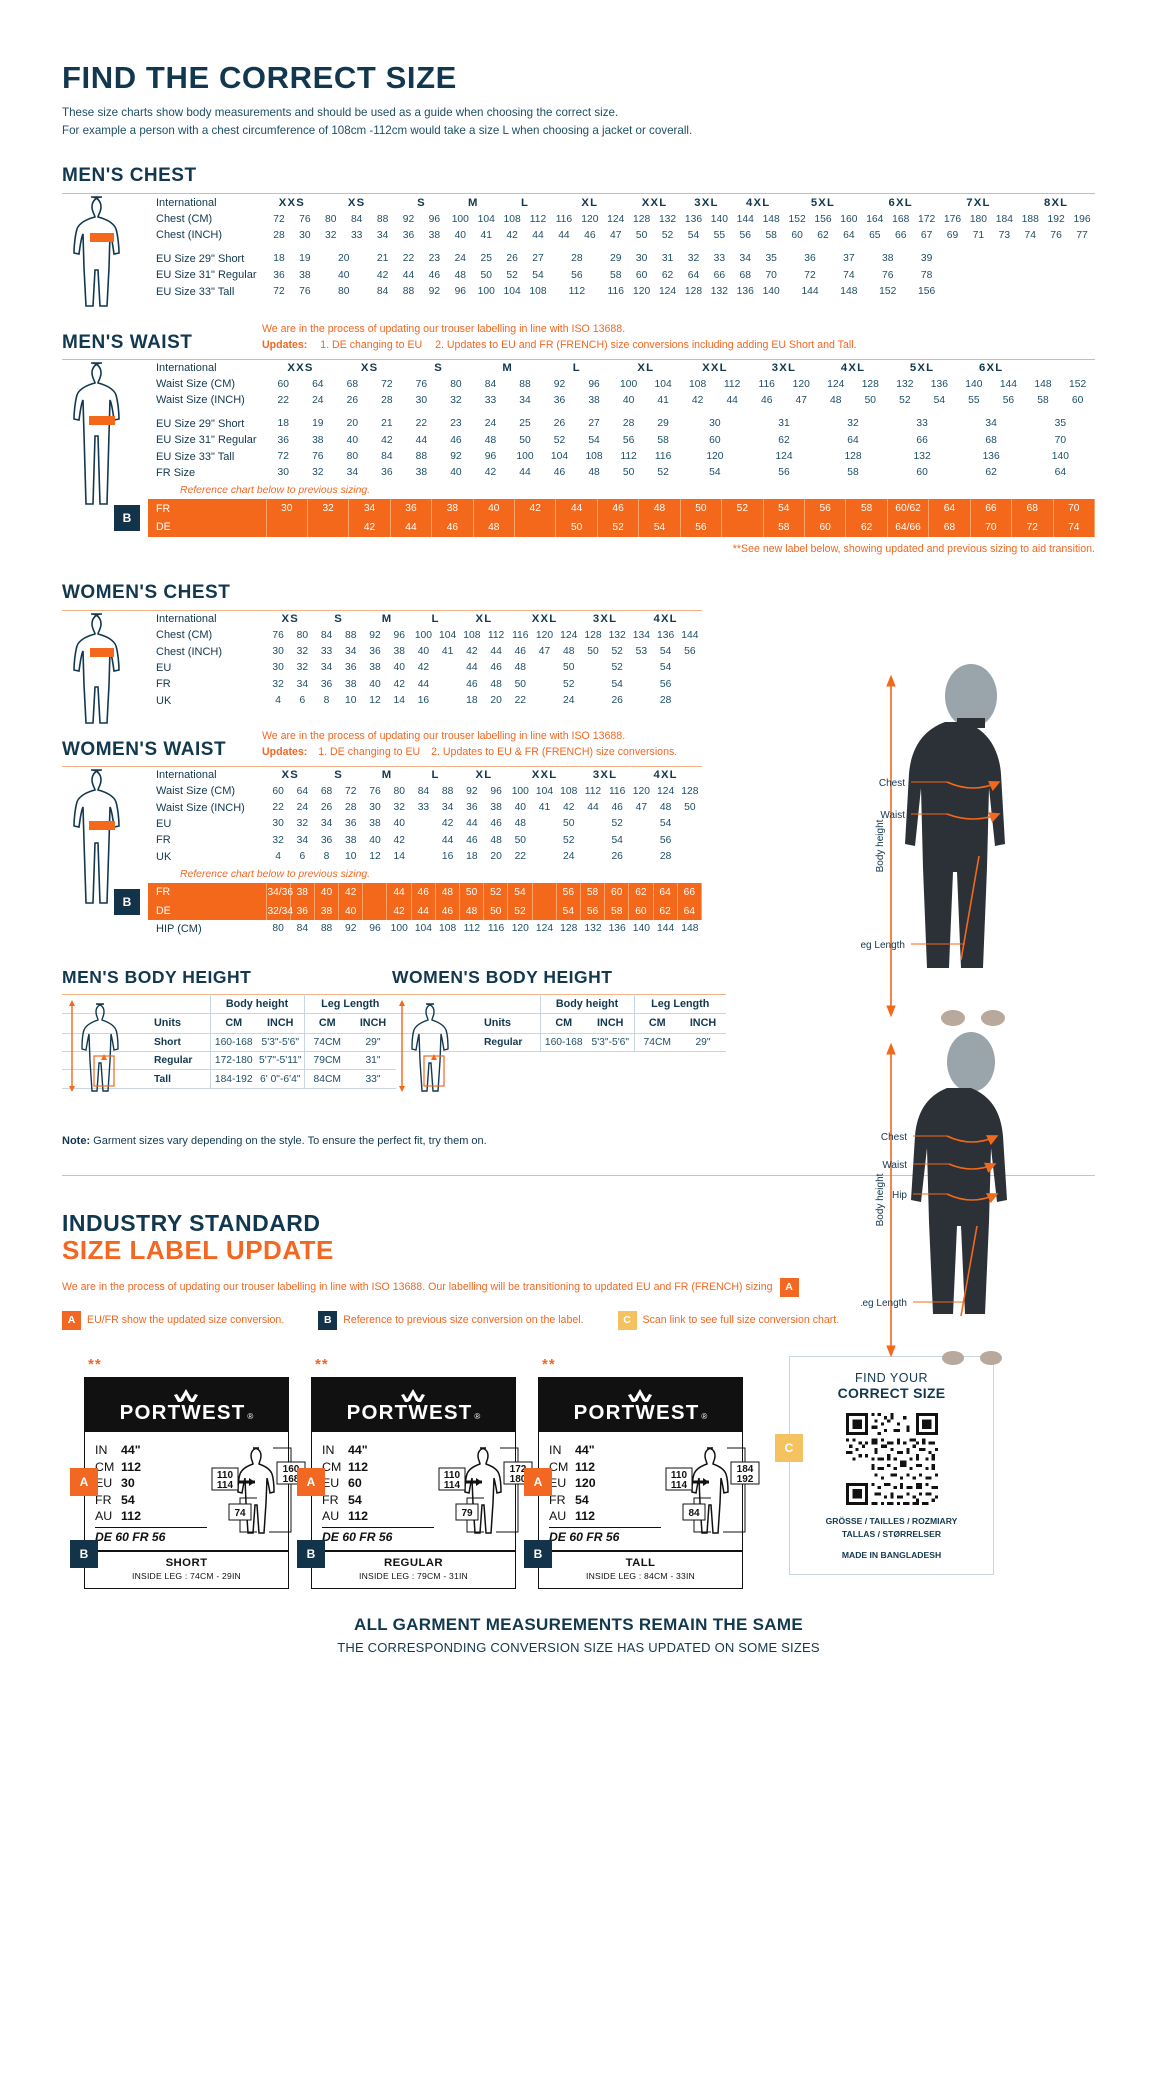 The width and height of the screenshot is (1157, 2076). Describe the element at coordinates (576, 367) in the screenshot. I see `size-header-L: L` at that location.